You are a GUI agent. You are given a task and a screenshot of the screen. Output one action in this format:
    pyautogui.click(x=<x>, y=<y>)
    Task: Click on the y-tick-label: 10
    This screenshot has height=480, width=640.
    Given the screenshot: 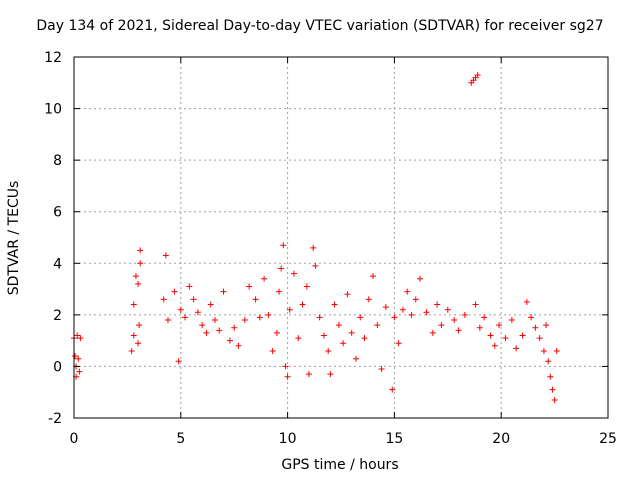 What is the action you would take?
    pyautogui.click(x=53, y=110)
    